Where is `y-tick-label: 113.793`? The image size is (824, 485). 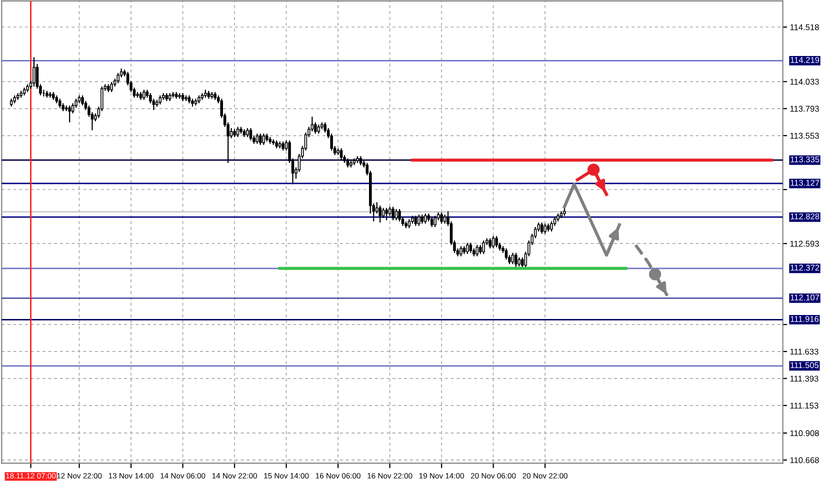 y-tick-label: 113.793 is located at coordinates (804, 109).